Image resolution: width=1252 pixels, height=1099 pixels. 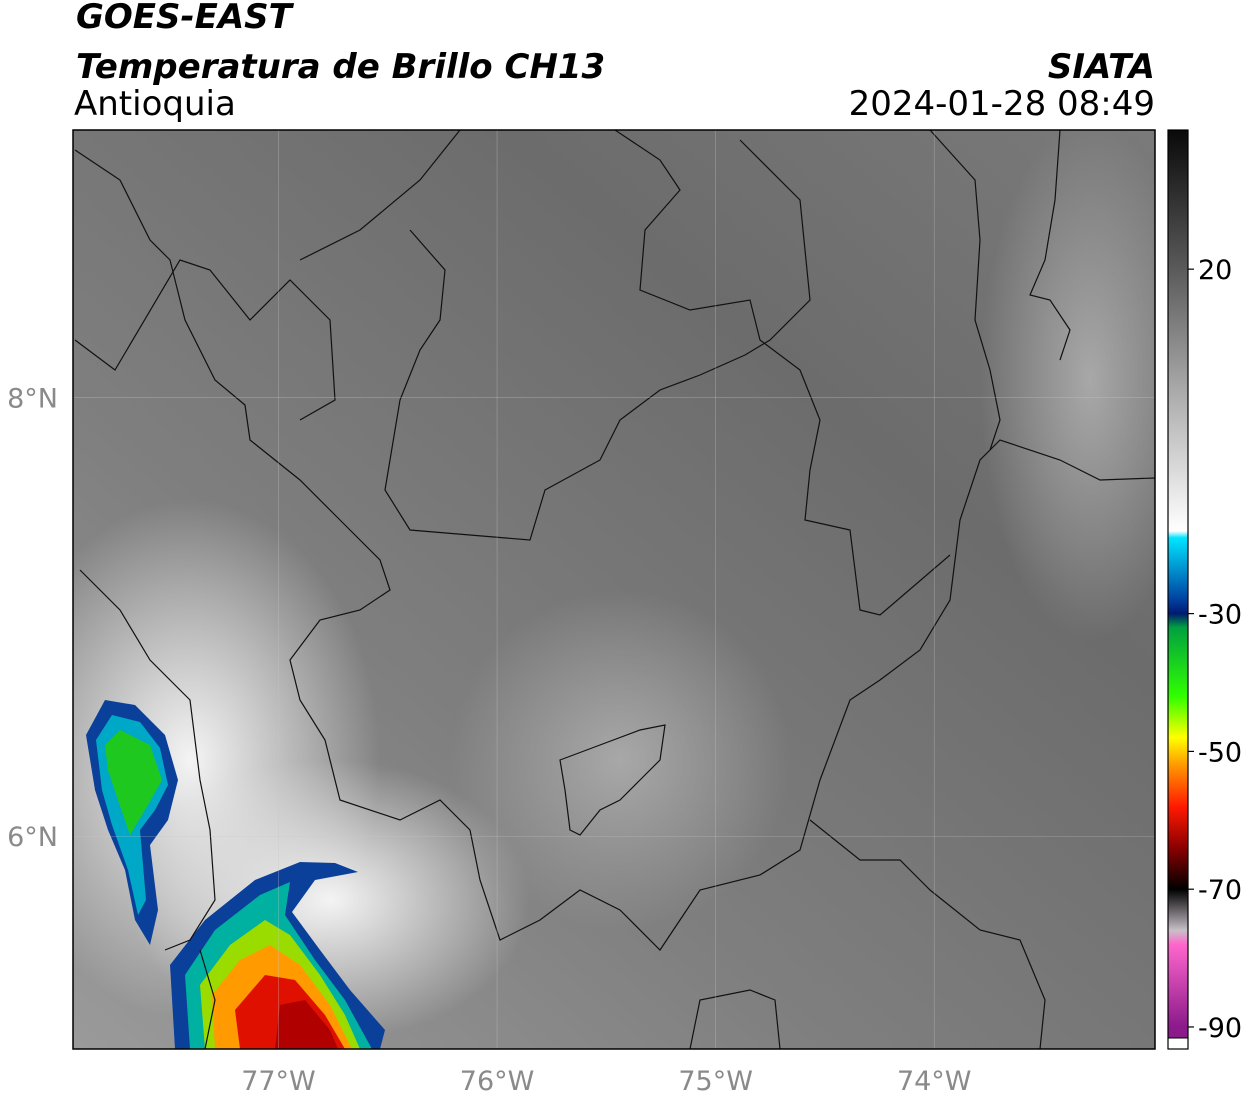 What do you see at coordinates (715, 1081) in the screenshot?
I see `x-tick-label: 75°W` at bounding box center [715, 1081].